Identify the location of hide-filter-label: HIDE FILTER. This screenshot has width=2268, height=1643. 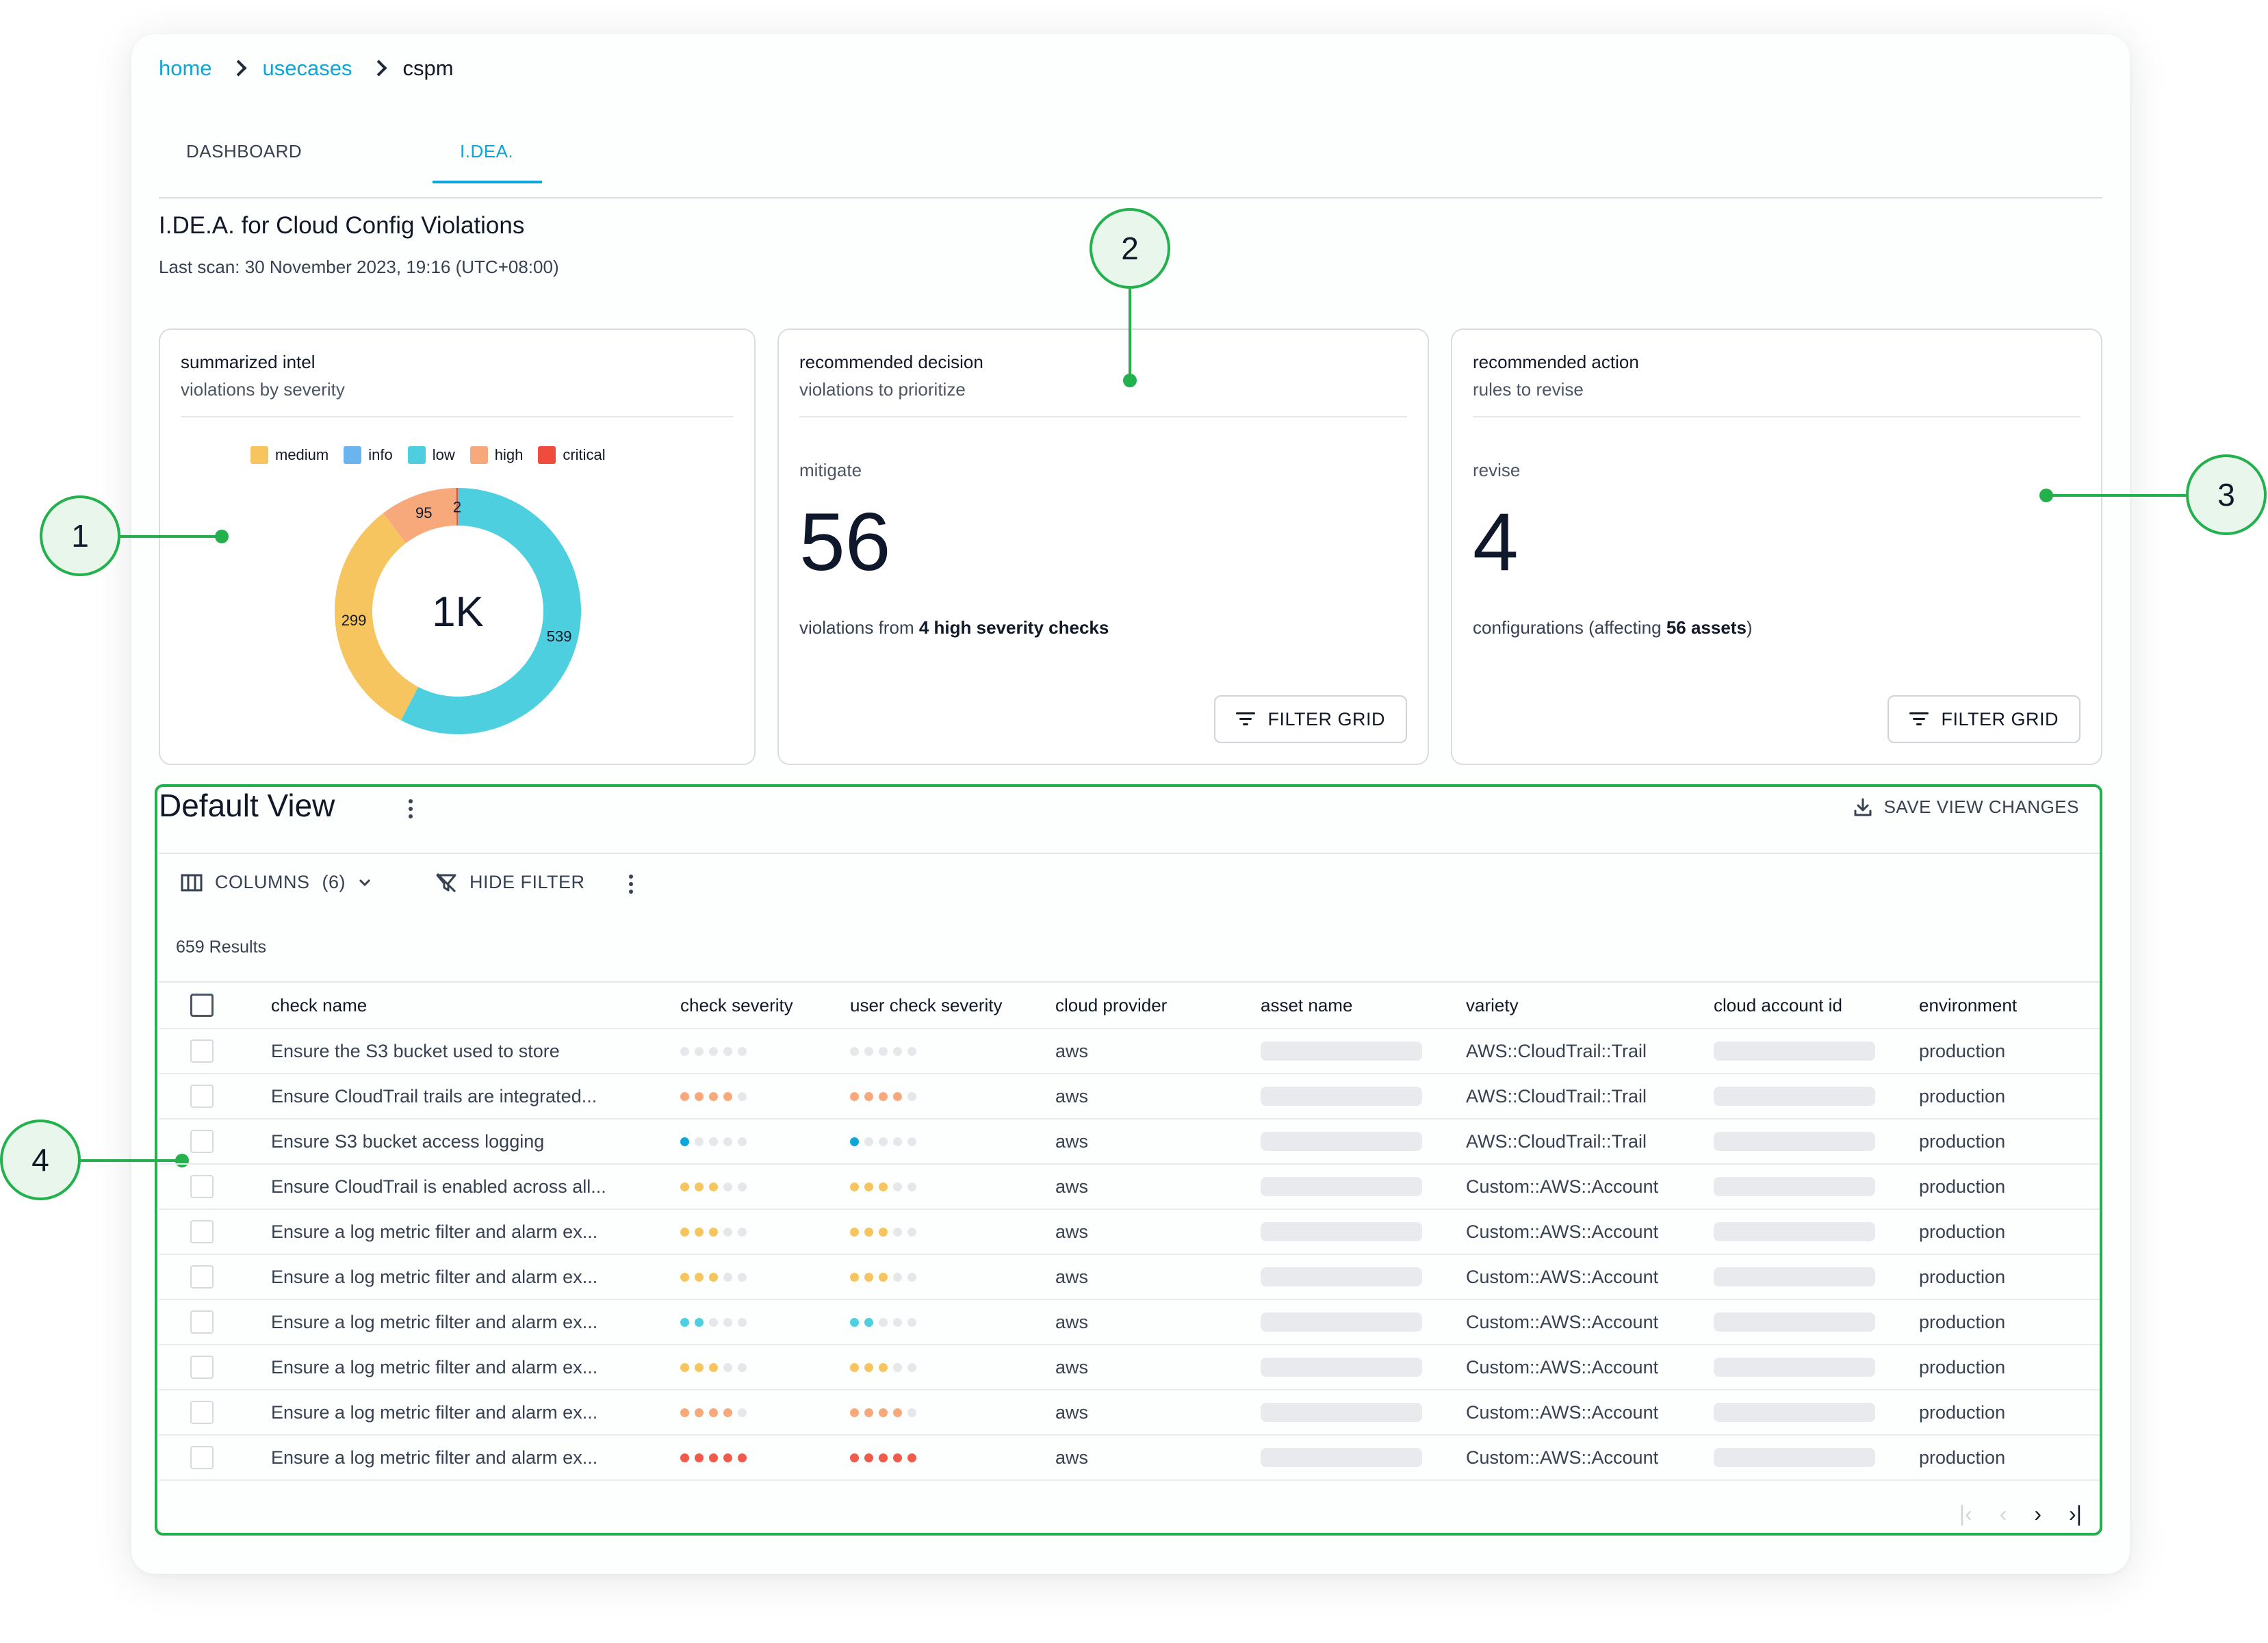
(527, 882).